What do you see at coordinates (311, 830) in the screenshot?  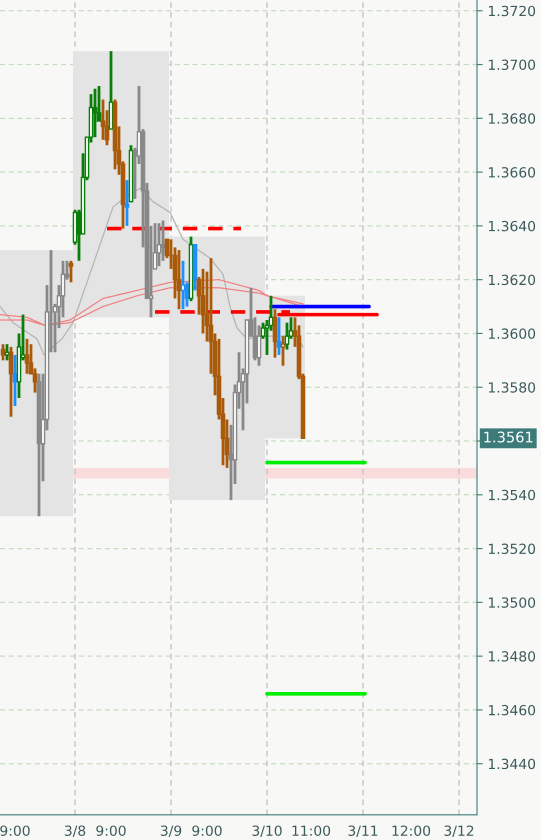 I see `x-tick-label: 11:00` at bounding box center [311, 830].